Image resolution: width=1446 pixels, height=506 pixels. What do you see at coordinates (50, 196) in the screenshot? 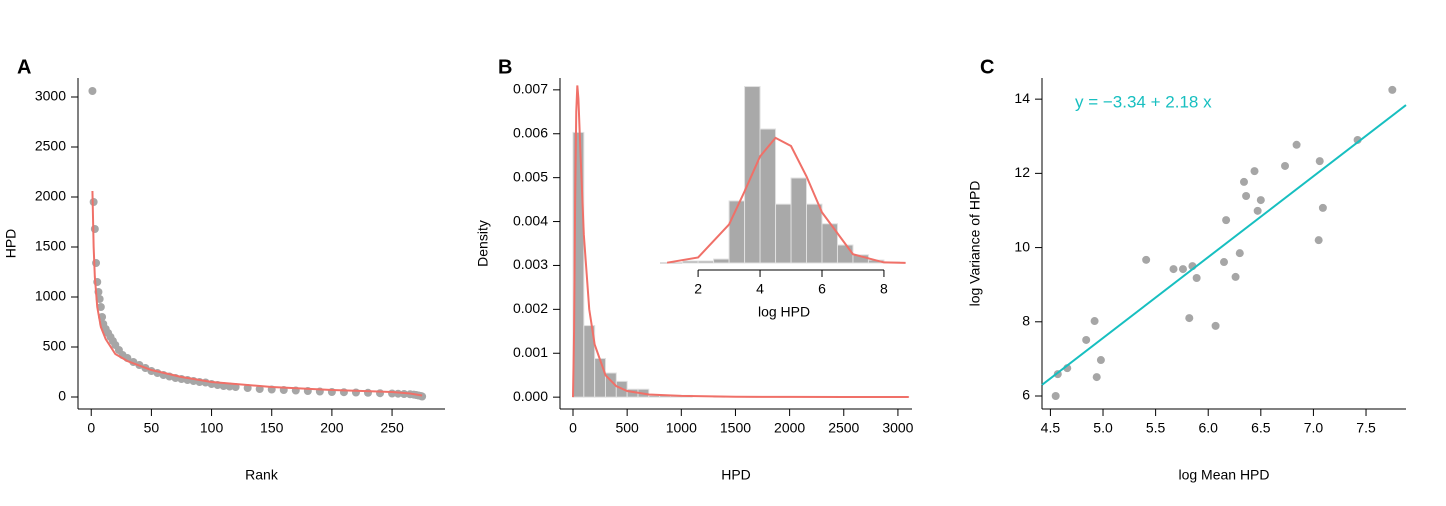
I see `y-tick-label: 2000` at bounding box center [50, 196].